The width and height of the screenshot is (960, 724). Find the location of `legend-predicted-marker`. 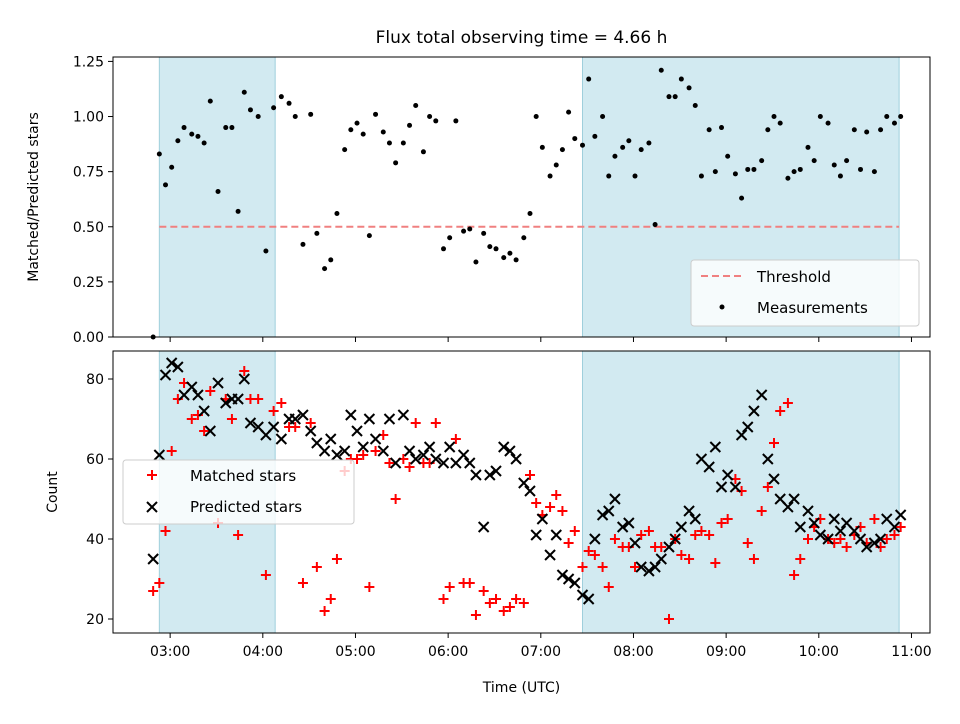

legend-predicted-marker is located at coordinates (152, 507).